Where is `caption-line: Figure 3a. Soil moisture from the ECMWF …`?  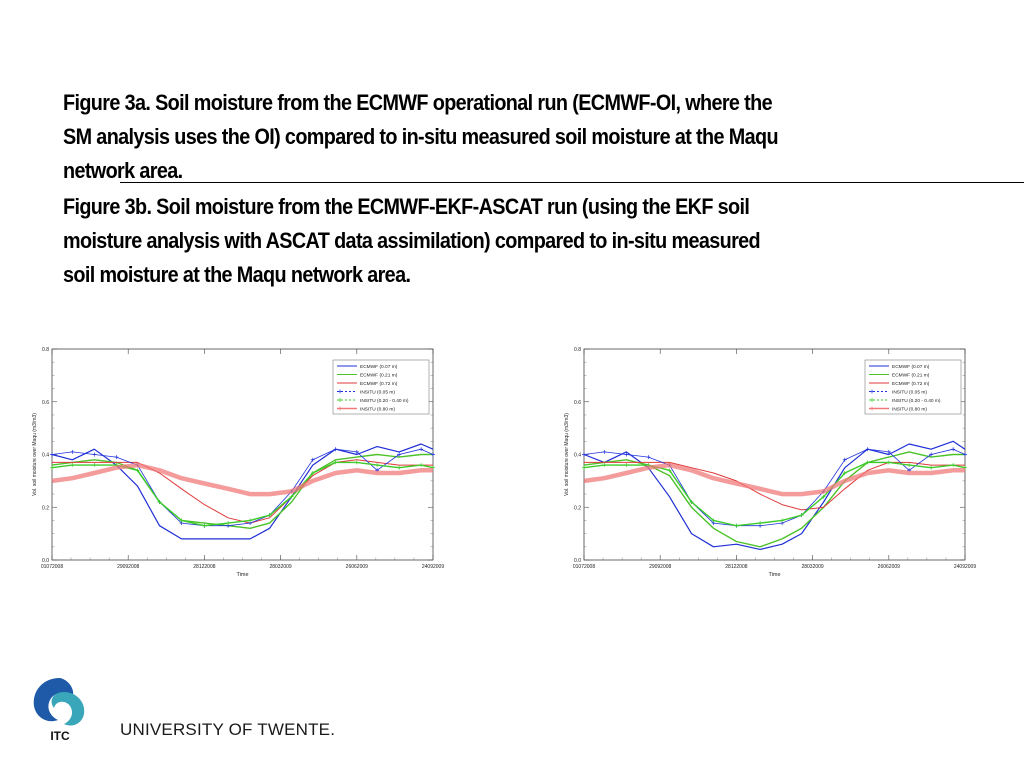
caption-line: Figure 3a. Soil moisture from the ECMWF … is located at coordinates (418, 102).